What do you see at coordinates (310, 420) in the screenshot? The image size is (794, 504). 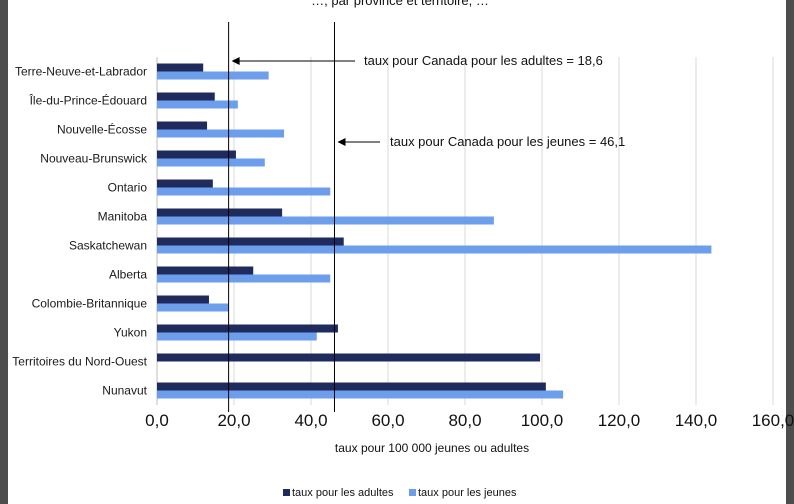 I see `x-tick-label: 40,0` at bounding box center [310, 420].